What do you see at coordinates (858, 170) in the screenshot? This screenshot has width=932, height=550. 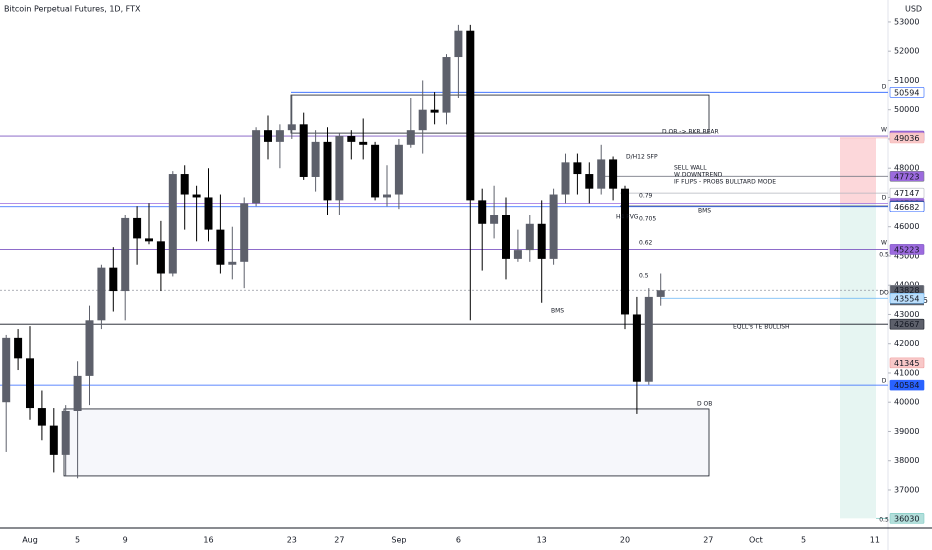 I see `risk-box` at bounding box center [858, 170].